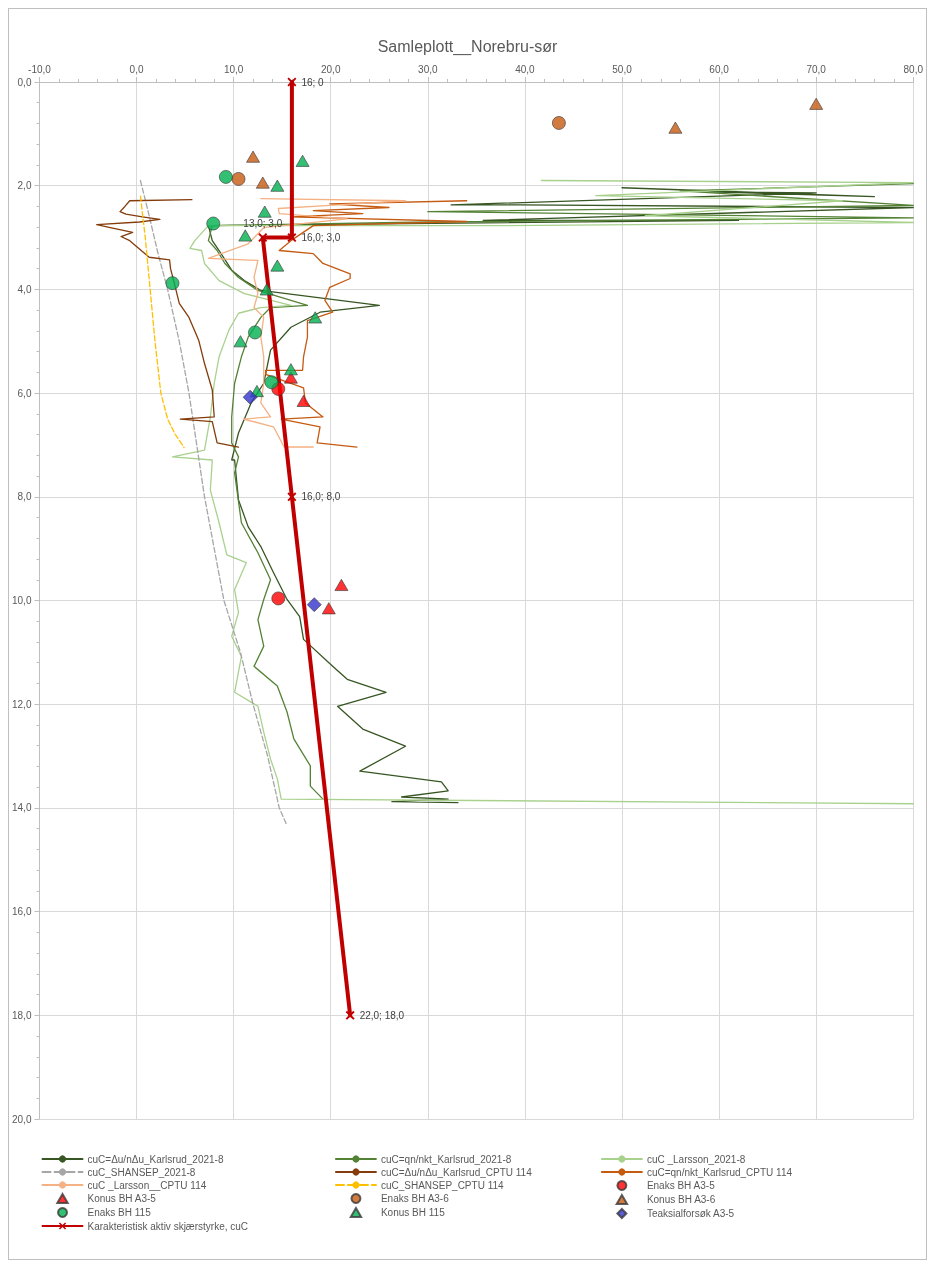 The height and width of the screenshot is (1268, 935). What do you see at coordinates (136, 69) in the screenshot?
I see `x-tick-label: 0,0` at bounding box center [136, 69].